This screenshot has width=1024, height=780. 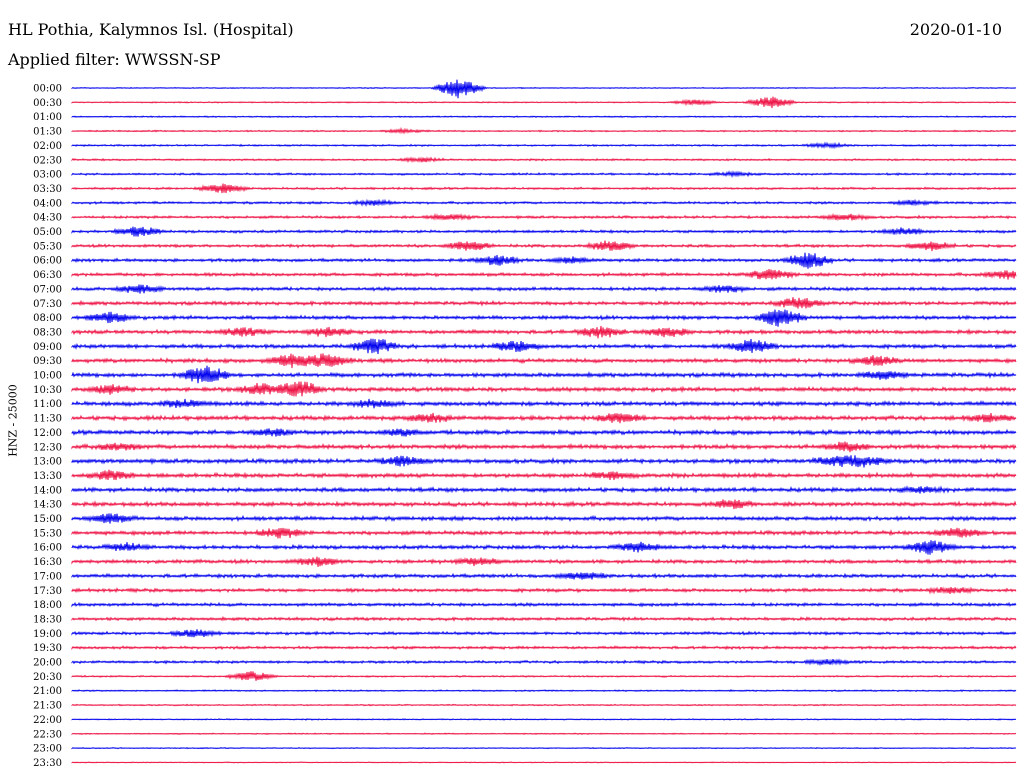 I want to click on time-tick-label: 06:30, so click(x=47, y=275).